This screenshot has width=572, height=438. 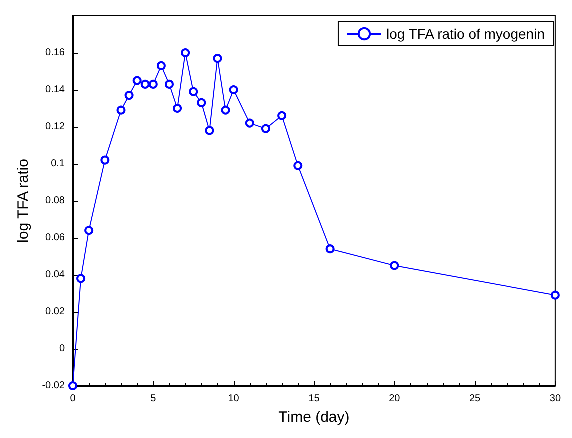 I want to click on y-axis-title: log TFA ratio, so click(x=23, y=201).